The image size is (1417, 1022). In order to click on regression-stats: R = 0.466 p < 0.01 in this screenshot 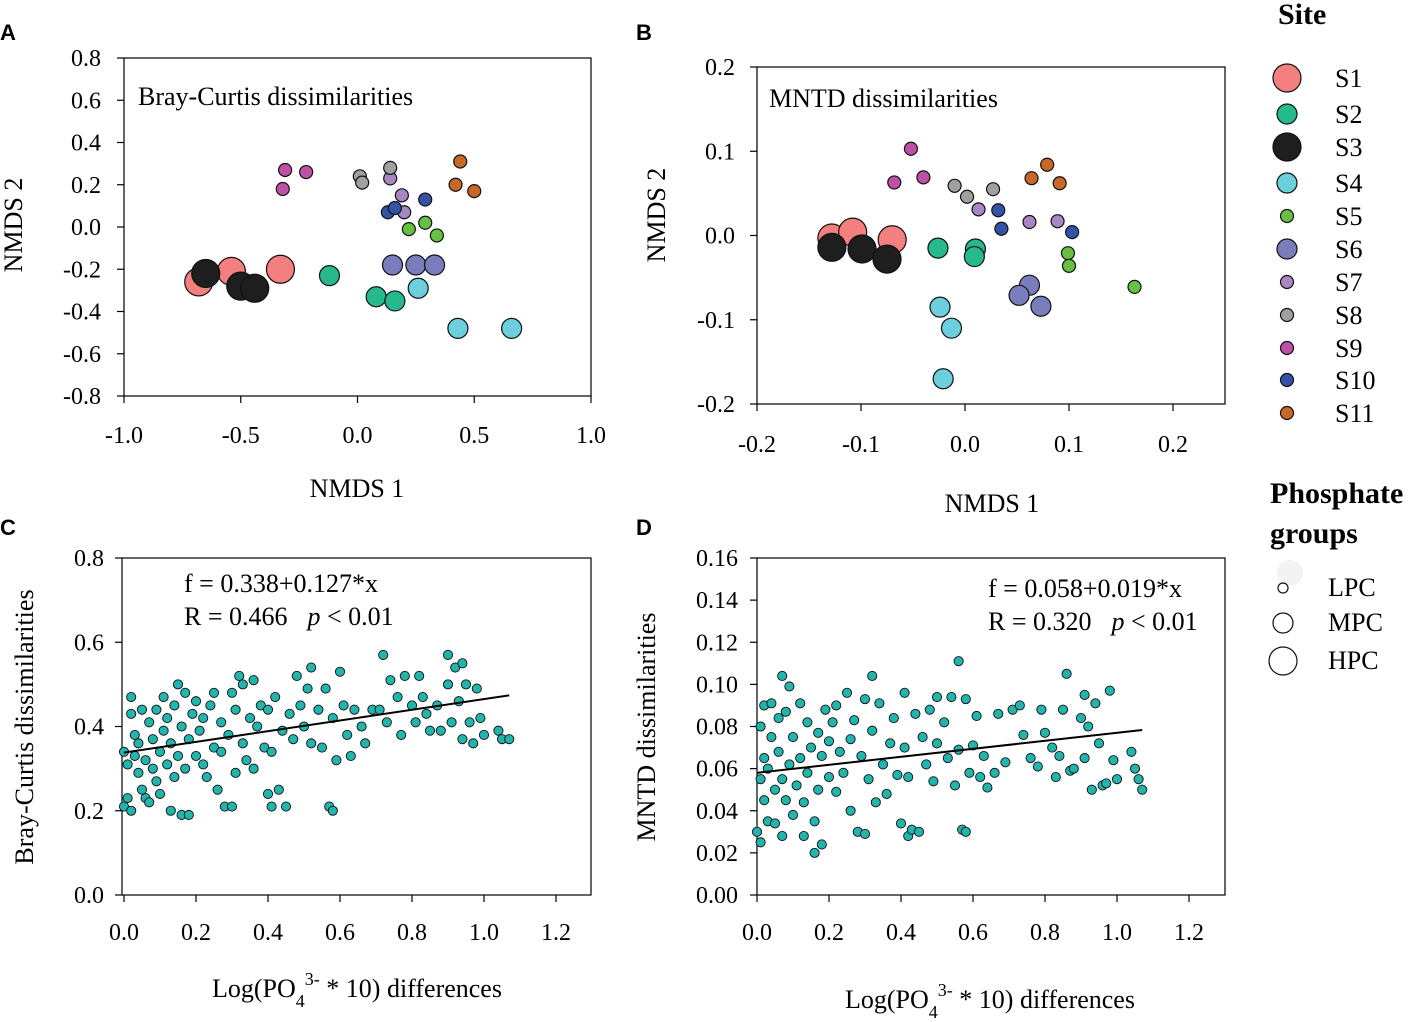, I will do `click(289, 616)`.